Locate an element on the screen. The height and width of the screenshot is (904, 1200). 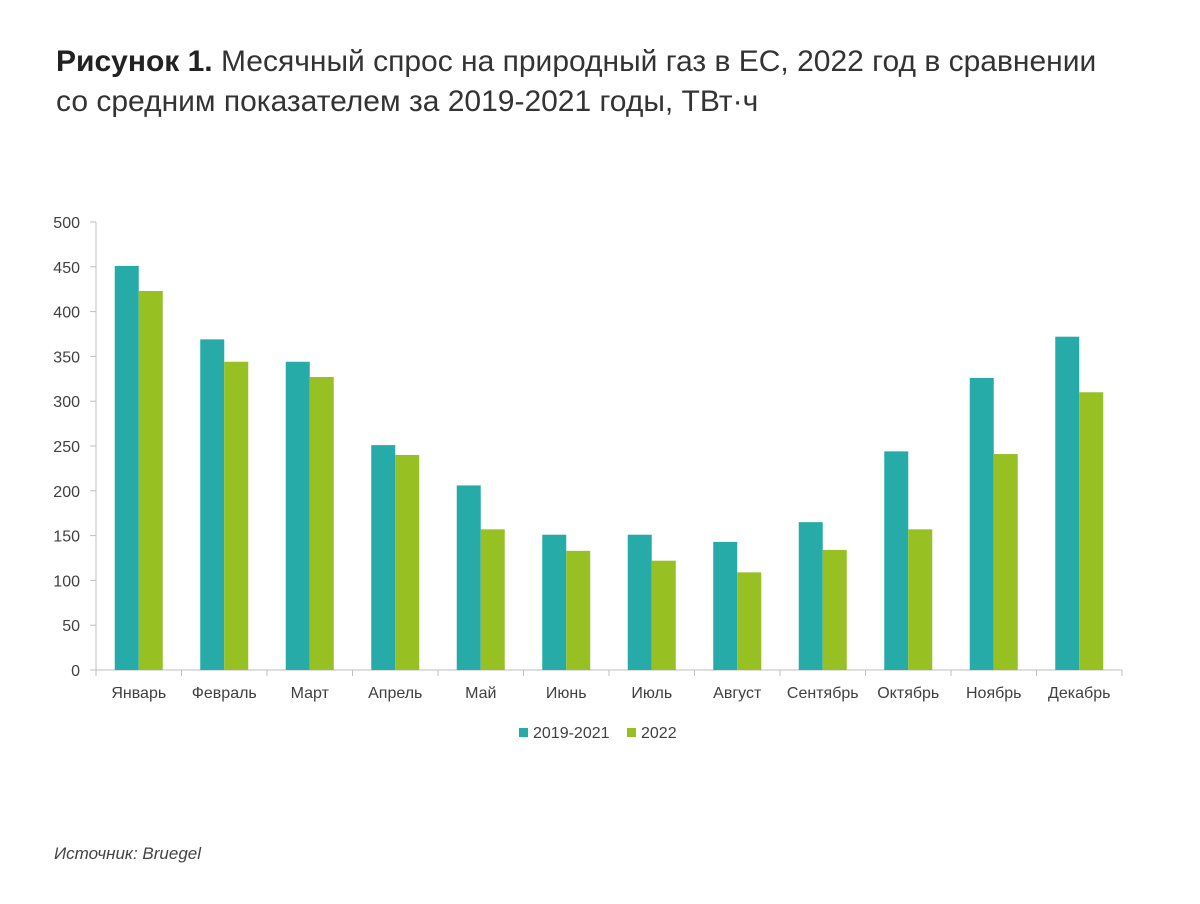
y-tick-label: 400 is located at coordinates (66, 313).